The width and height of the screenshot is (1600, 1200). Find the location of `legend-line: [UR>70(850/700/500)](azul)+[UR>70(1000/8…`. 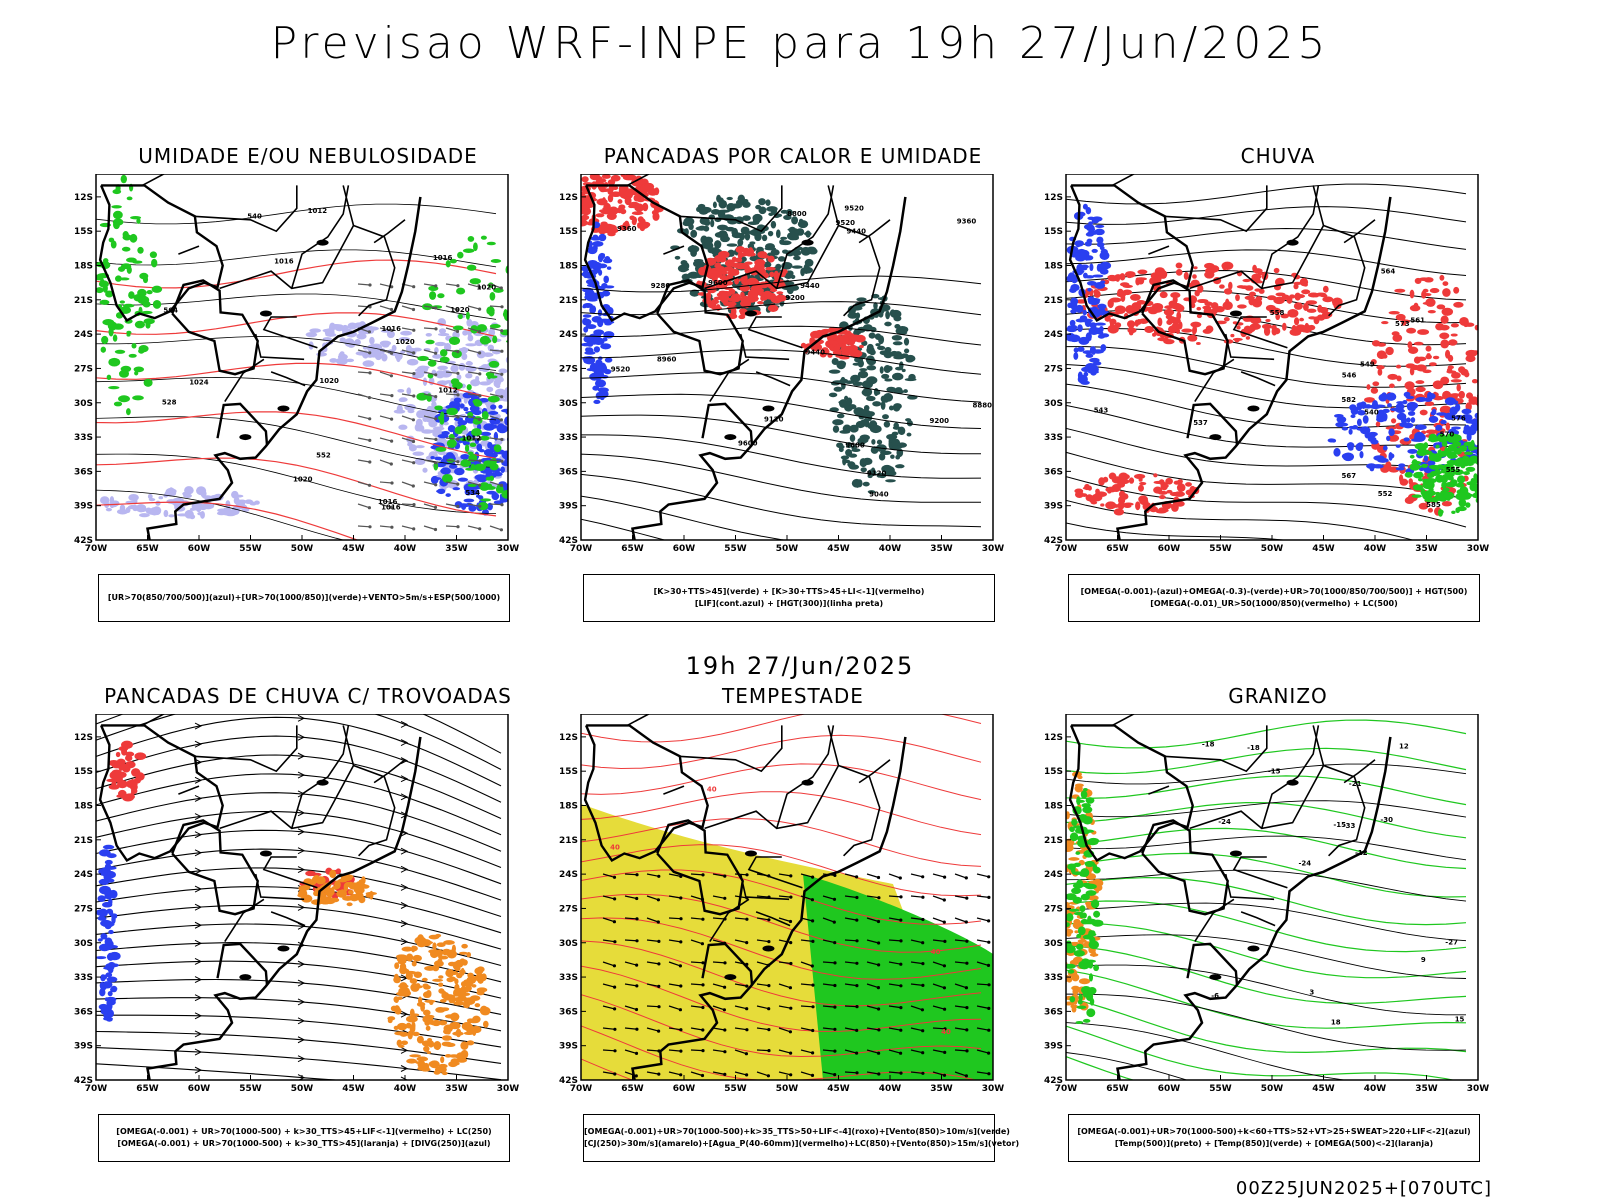

legend-line: [UR>70(850/700/500)](azul)+[UR>70(1000/8… is located at coordinates (304, 597).